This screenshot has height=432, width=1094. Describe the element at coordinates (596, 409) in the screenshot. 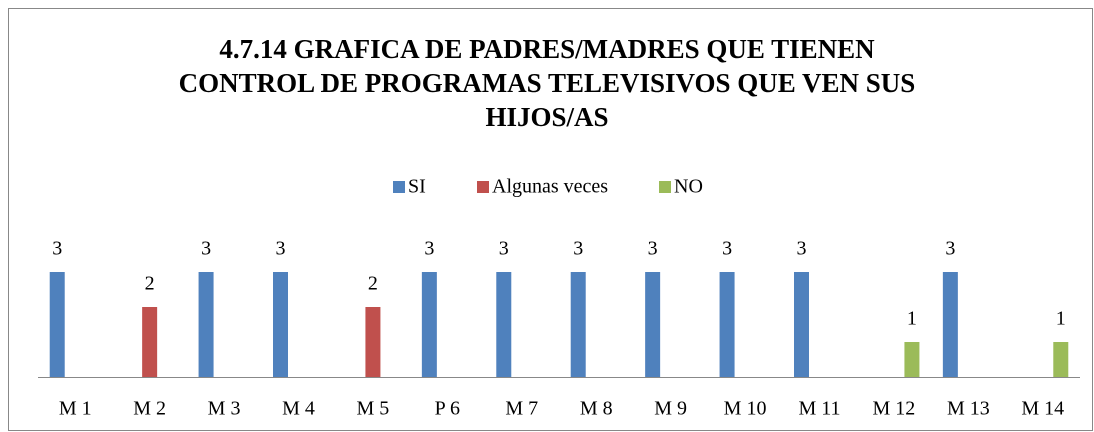

I see `x-tick-label: M 8` at that location.